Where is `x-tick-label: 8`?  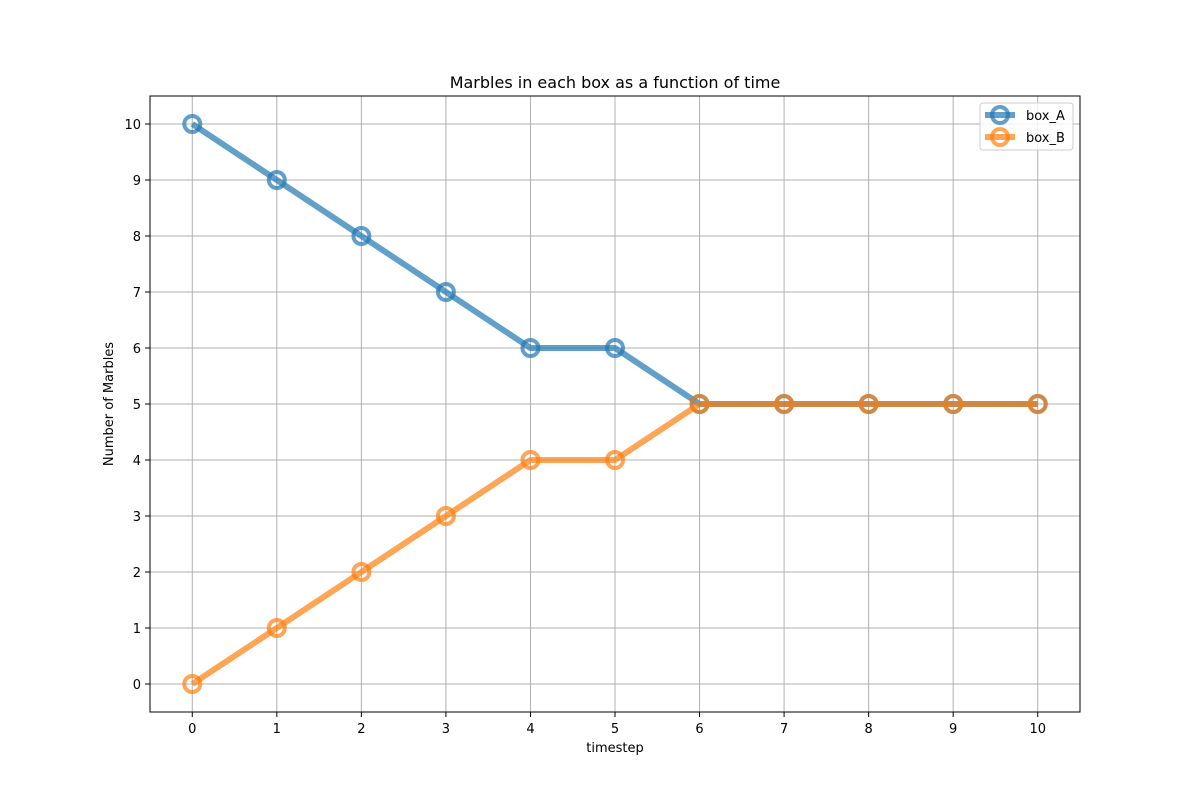 x-tick-label: 8 is located at coordinates (868, 729).